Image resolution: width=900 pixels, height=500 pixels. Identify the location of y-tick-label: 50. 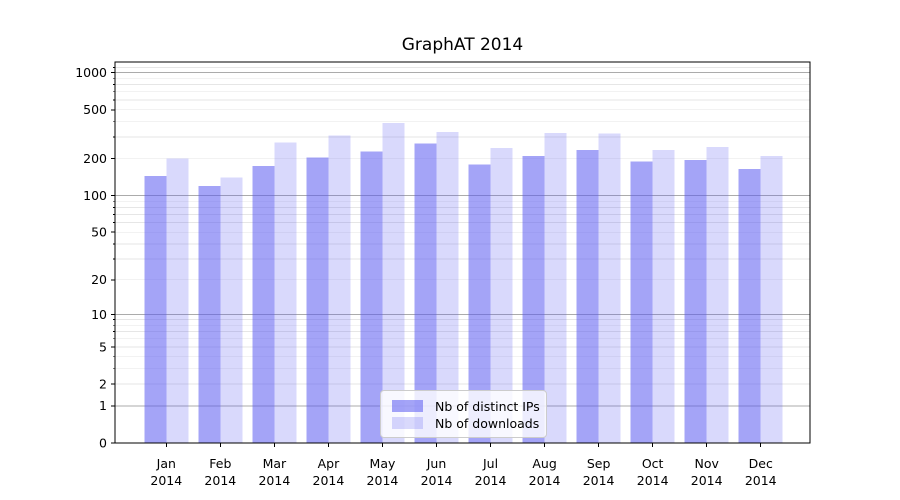
(99, 232).